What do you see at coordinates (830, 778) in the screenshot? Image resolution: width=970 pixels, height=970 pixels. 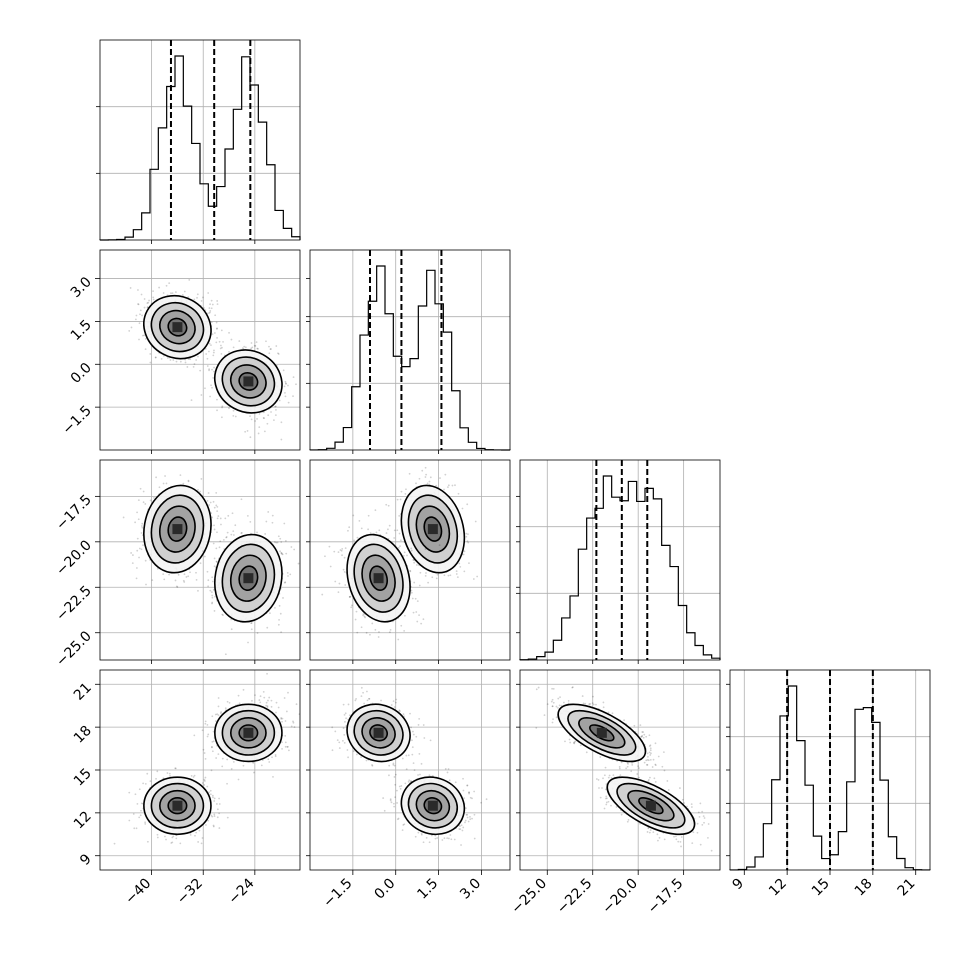 I see `histogram-step-line` at bounding box center [830, 778].